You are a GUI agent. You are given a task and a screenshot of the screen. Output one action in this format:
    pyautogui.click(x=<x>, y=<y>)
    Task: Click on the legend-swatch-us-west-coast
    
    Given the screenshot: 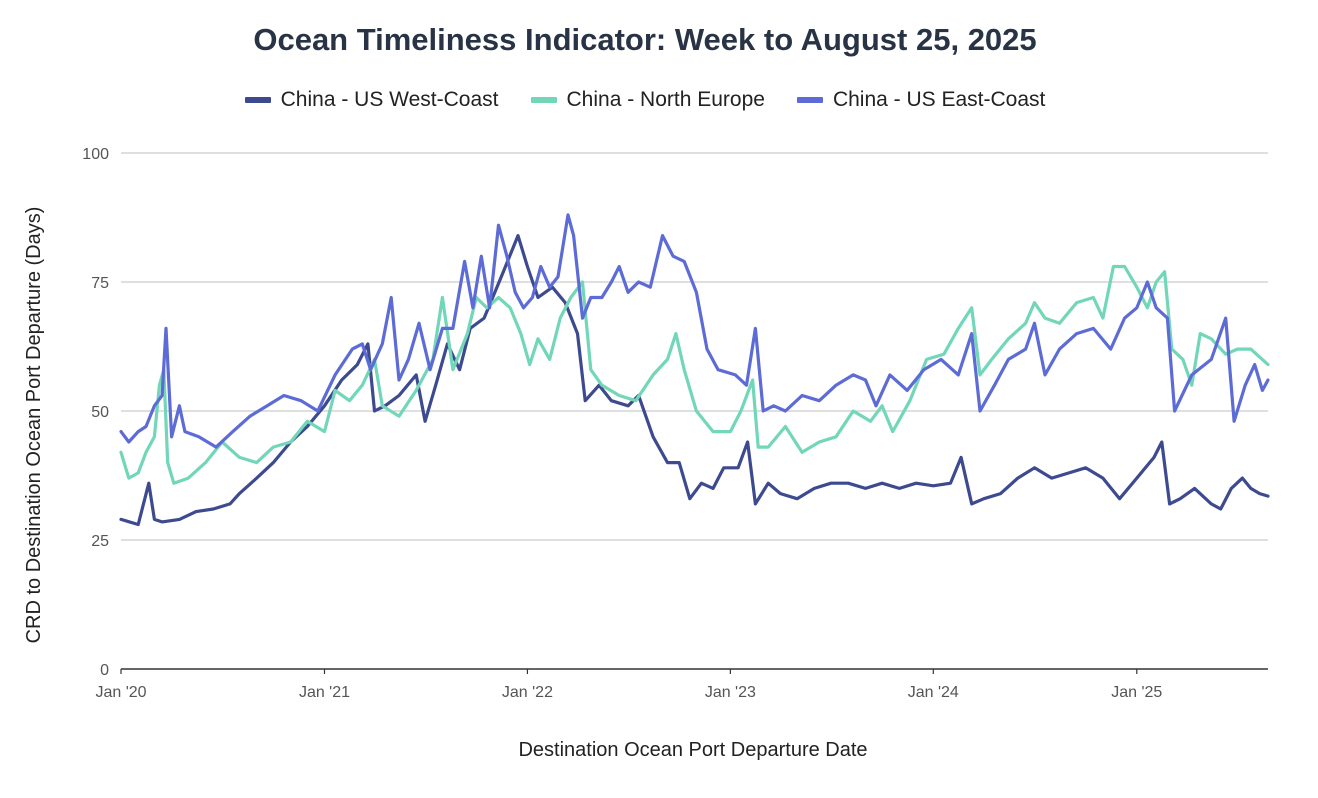 What is the action you would take?
    pyautogui.click(x=257, y=100)
    